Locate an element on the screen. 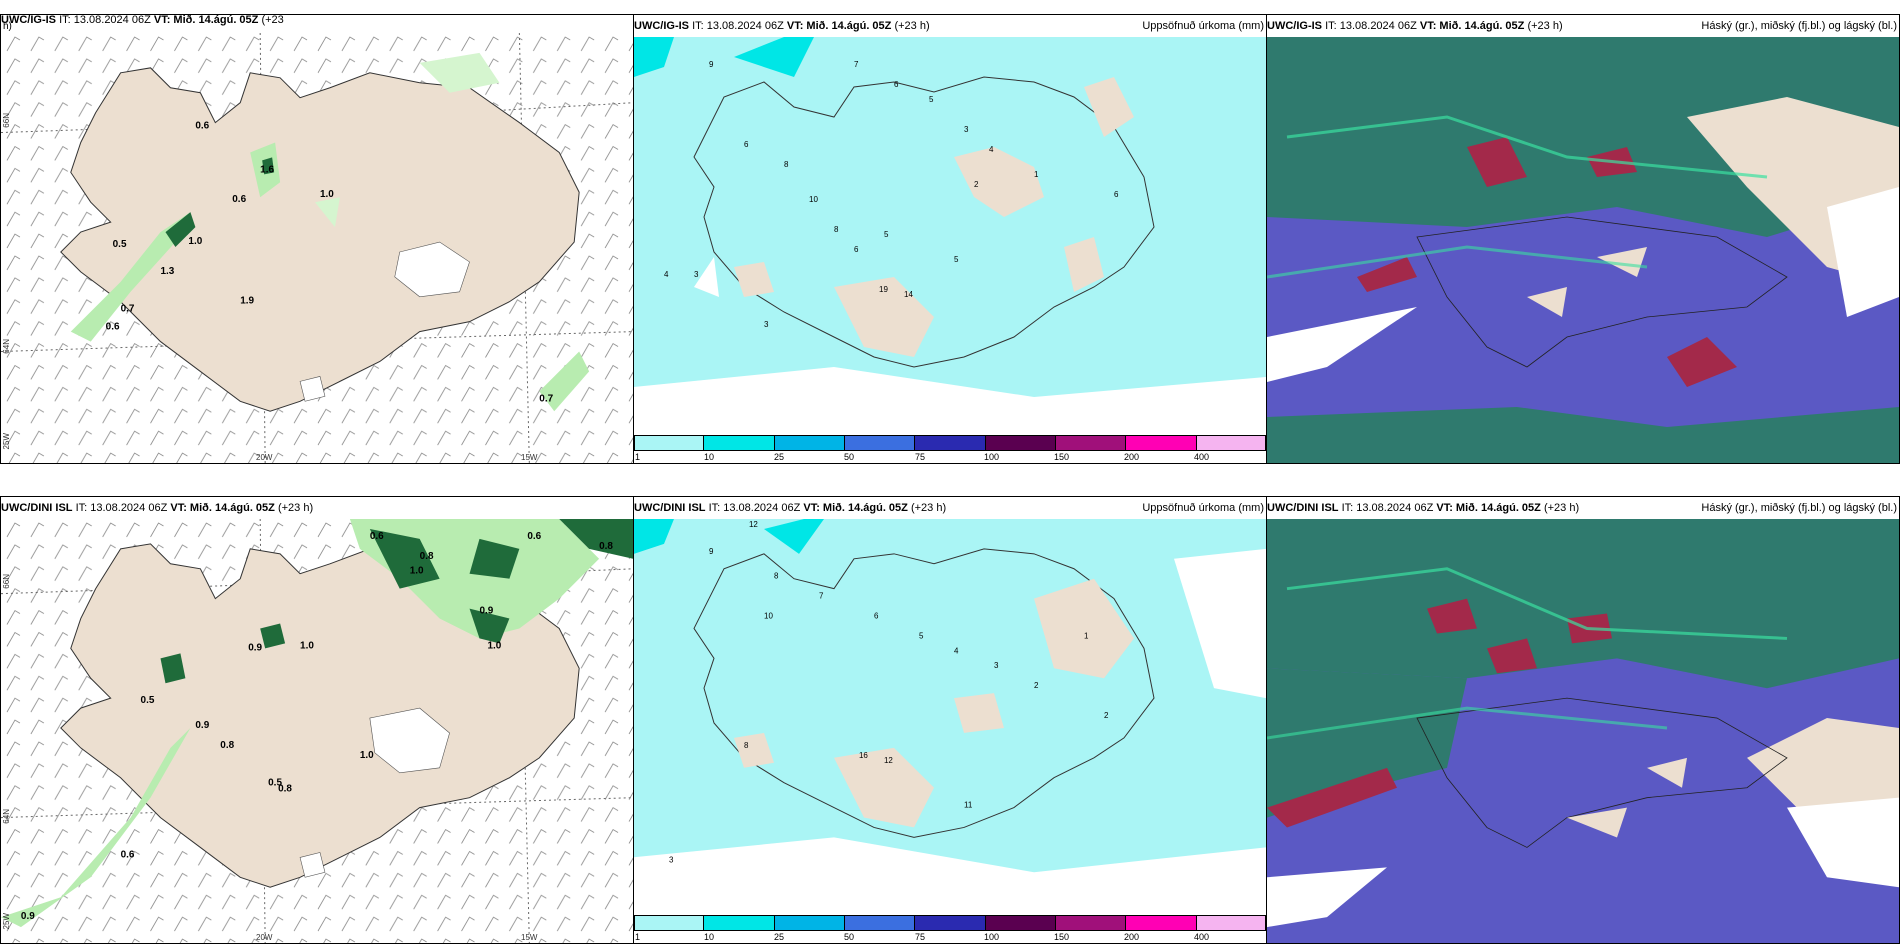 The height and width of the screenshot is (950, 1900). precip-background is located at coordinates (950, 235).